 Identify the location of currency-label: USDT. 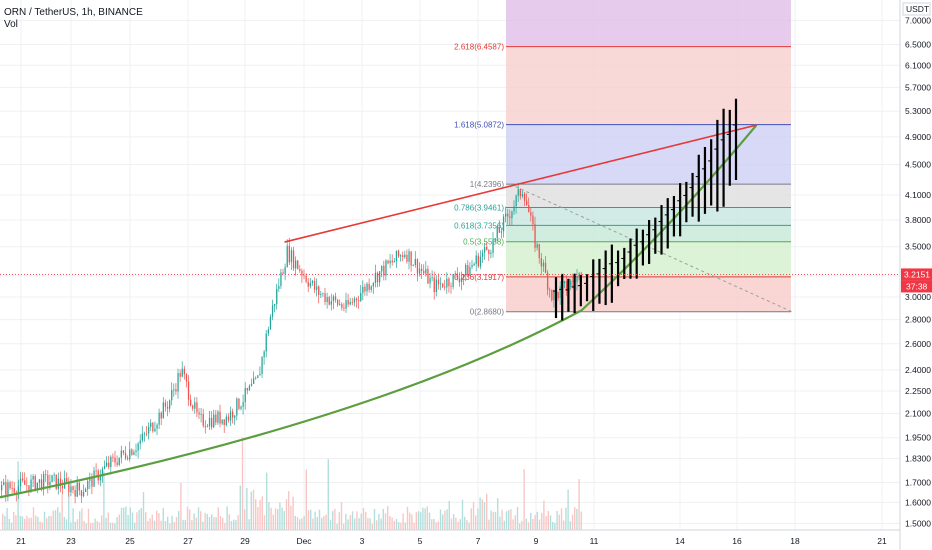
(917, 9).